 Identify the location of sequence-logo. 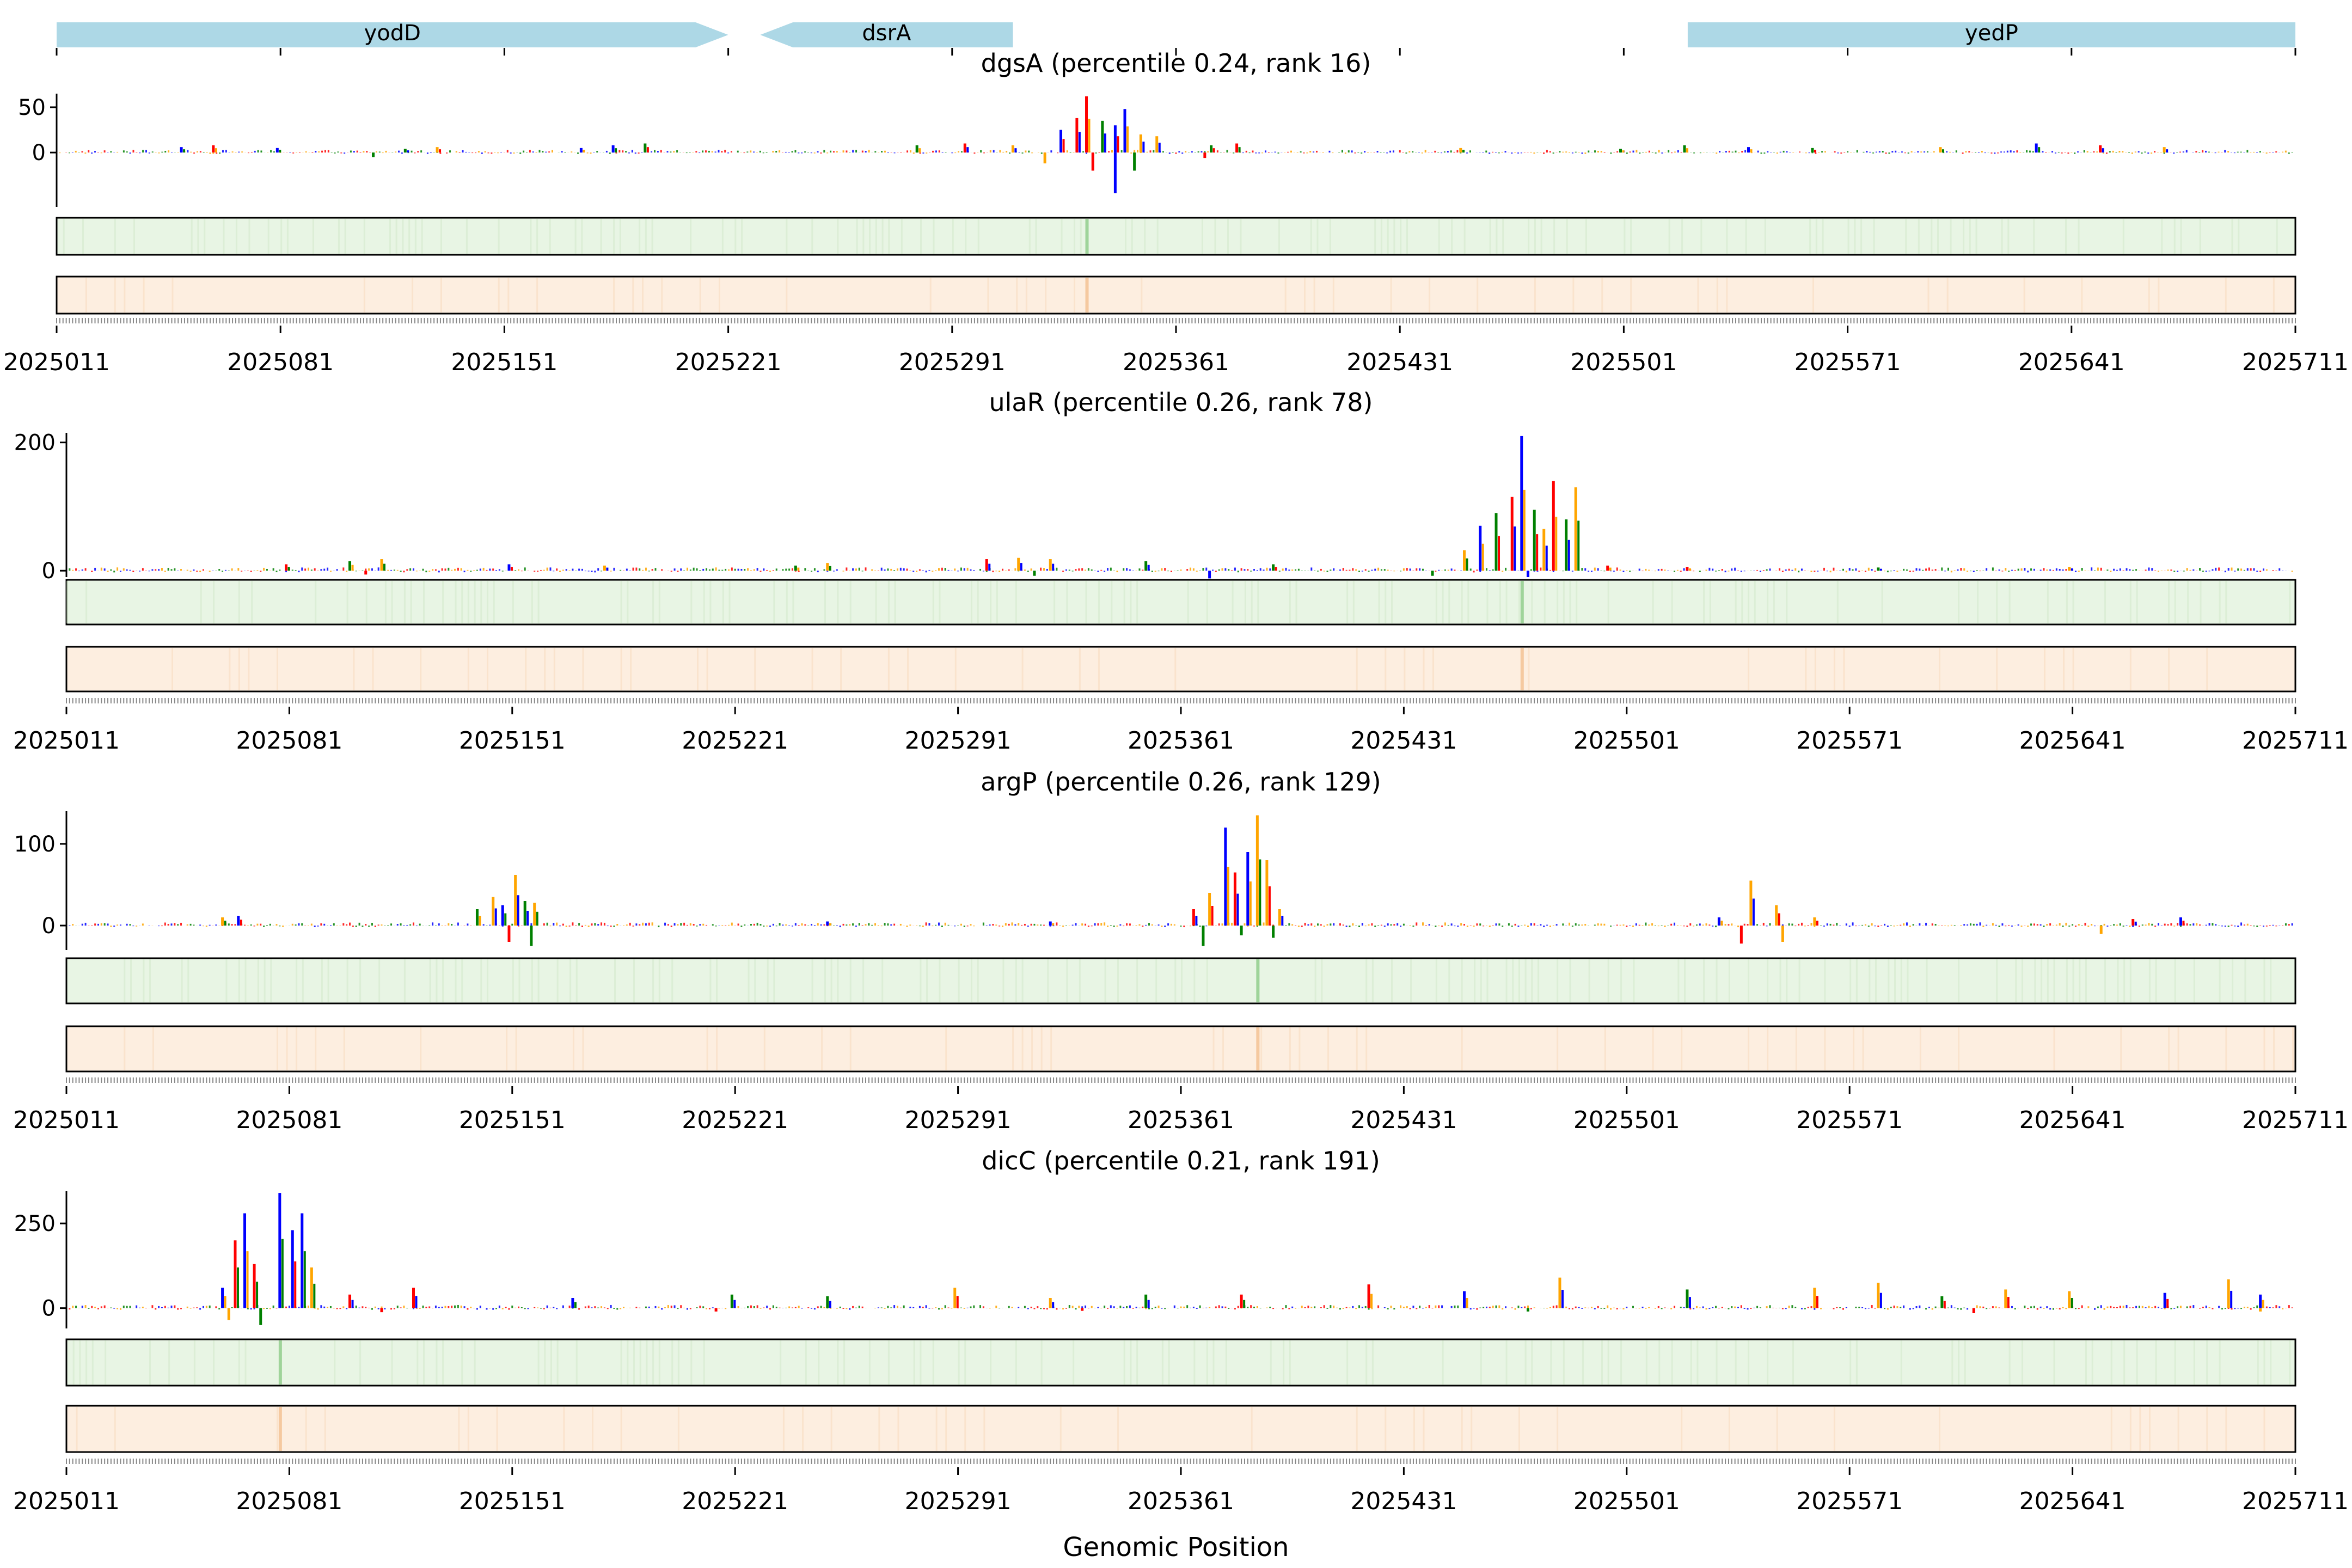
(1176, 145).